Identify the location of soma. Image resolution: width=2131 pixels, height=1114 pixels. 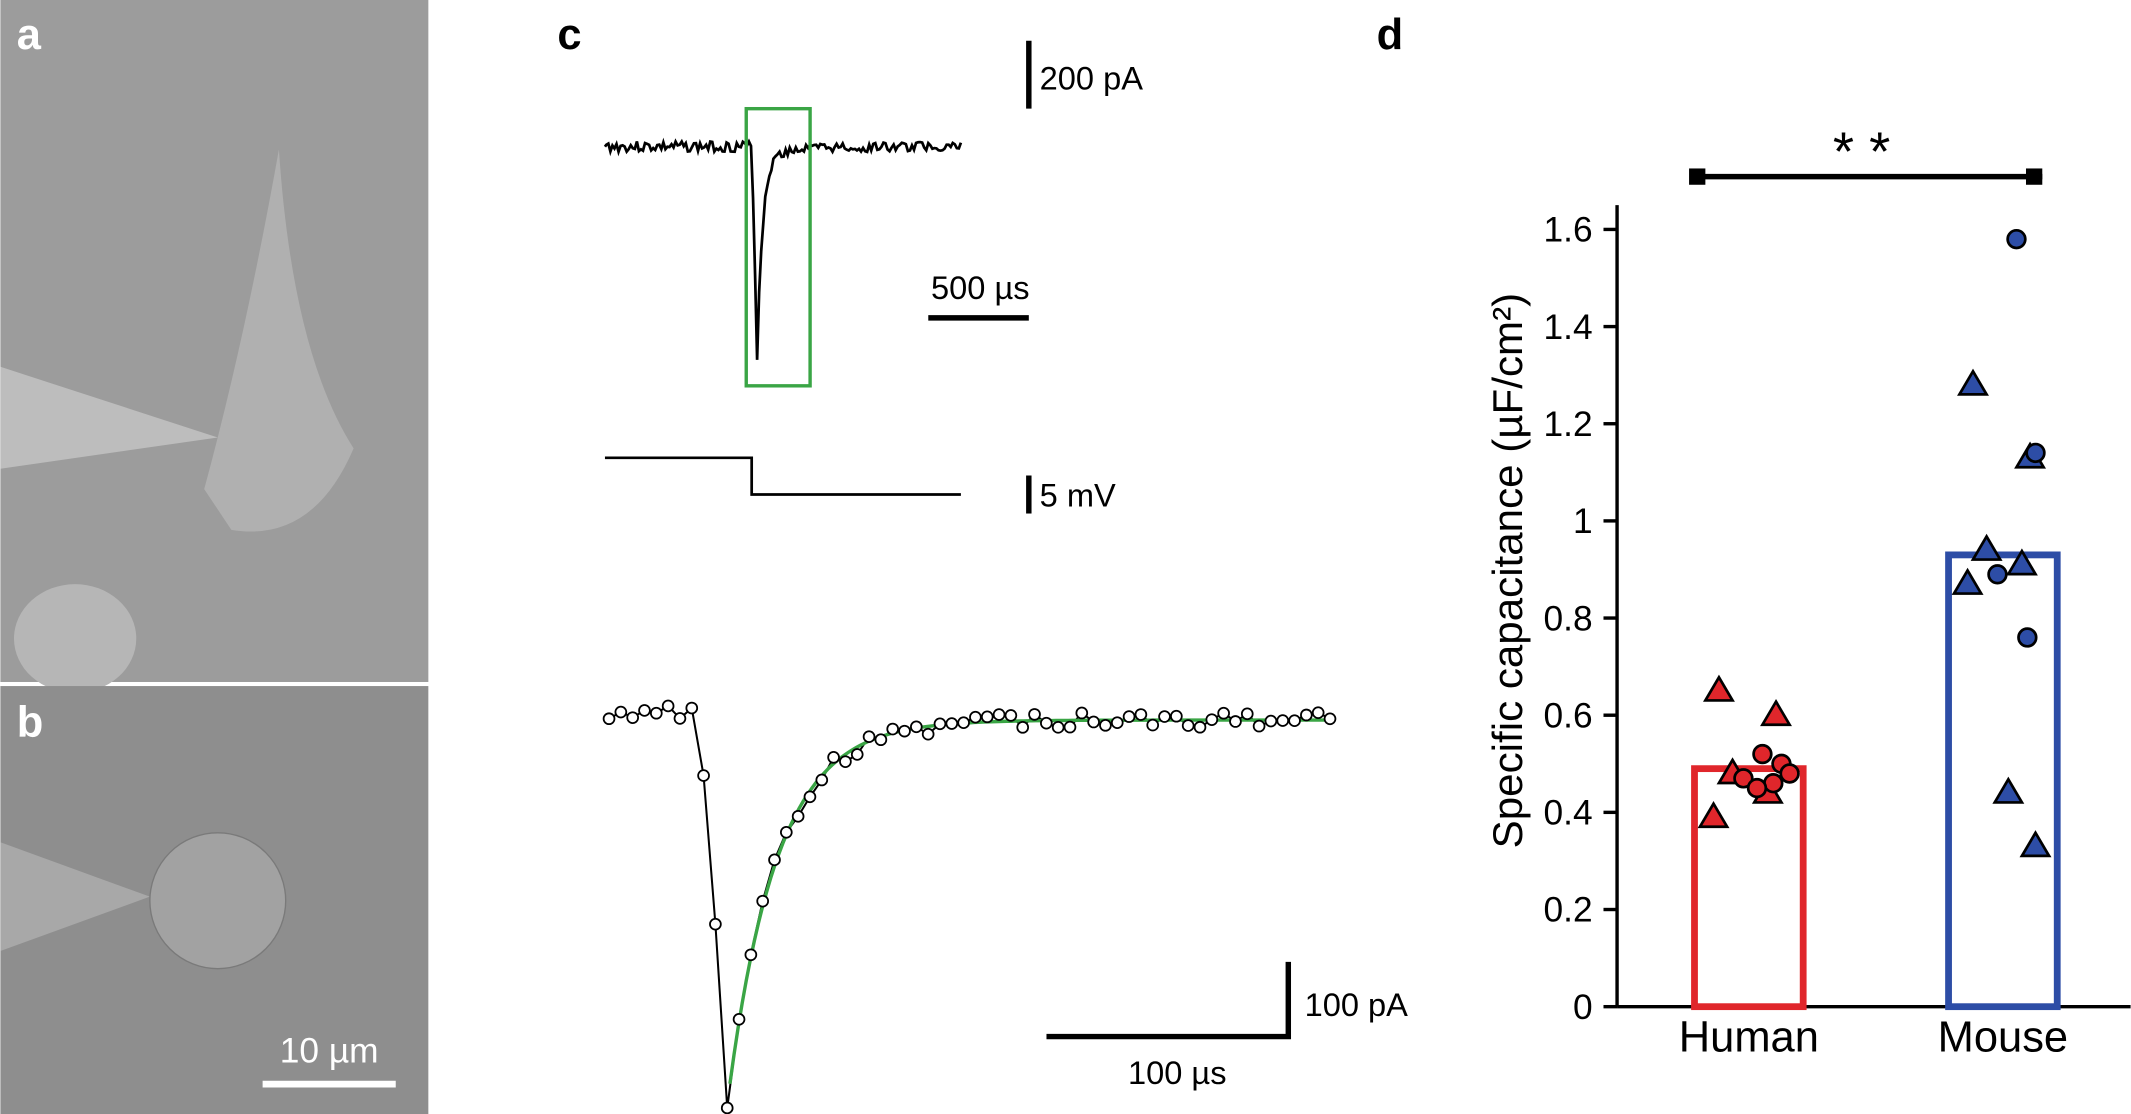
(218, 901).